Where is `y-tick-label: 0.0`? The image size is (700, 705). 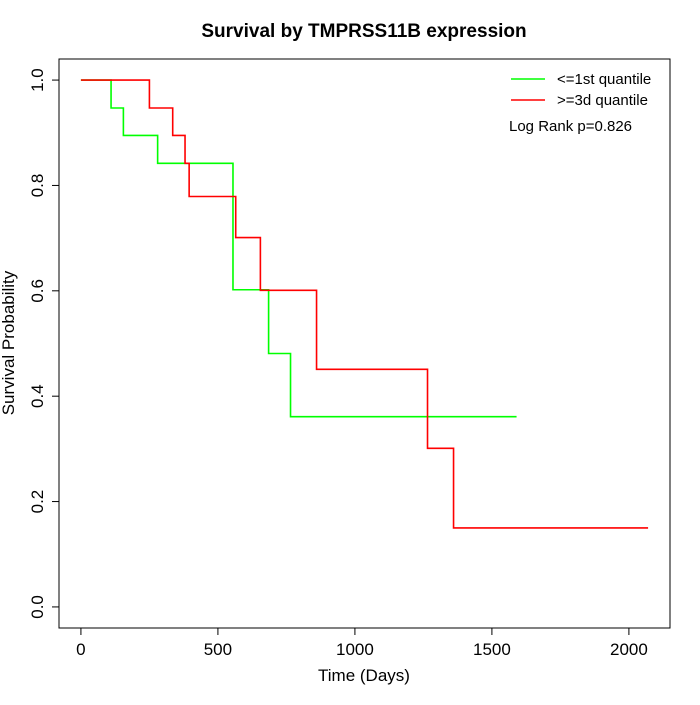 y-tick-label: 0.0 is located at coordinates (37, 607).